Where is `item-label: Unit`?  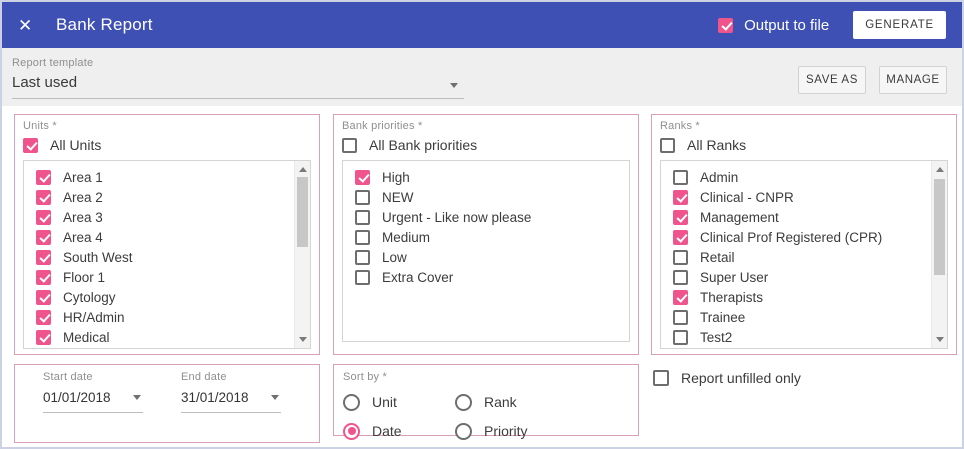
item-label: Unit is located at coordinates (384, 402).